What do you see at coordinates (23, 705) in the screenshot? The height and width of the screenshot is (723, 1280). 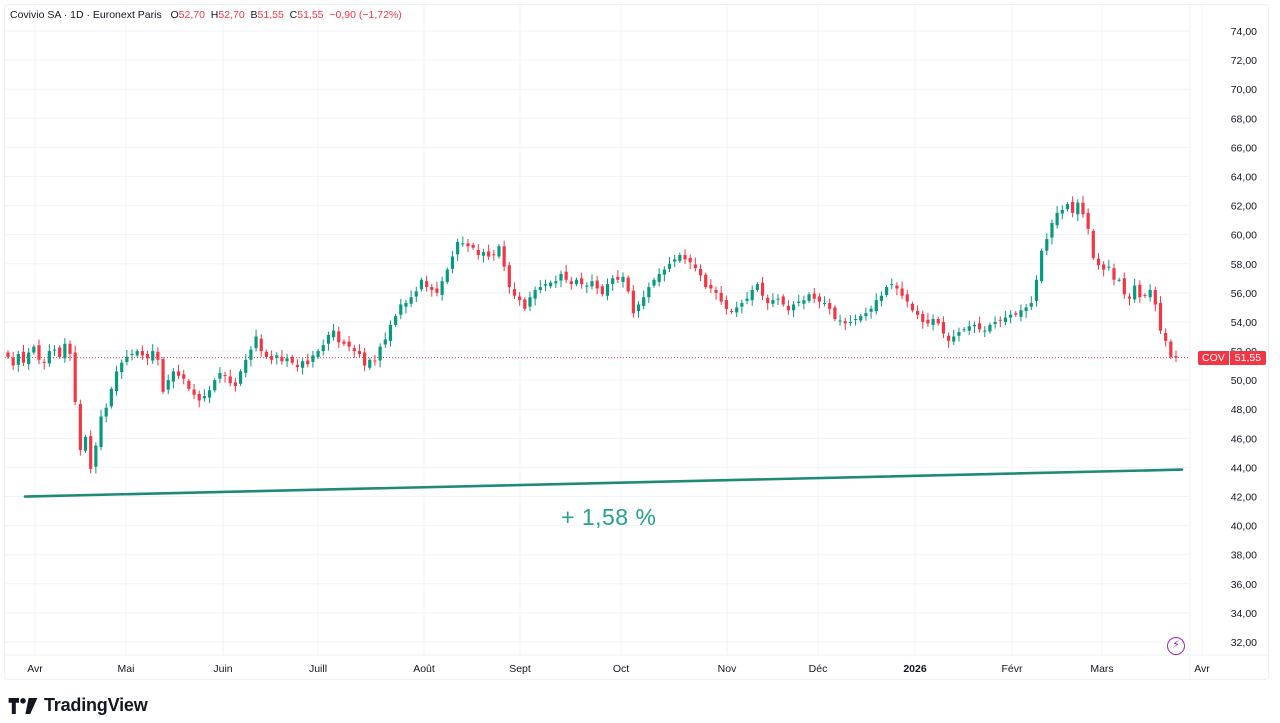 I see `tradingview-logo-icon` at bounding box center [23, 705].